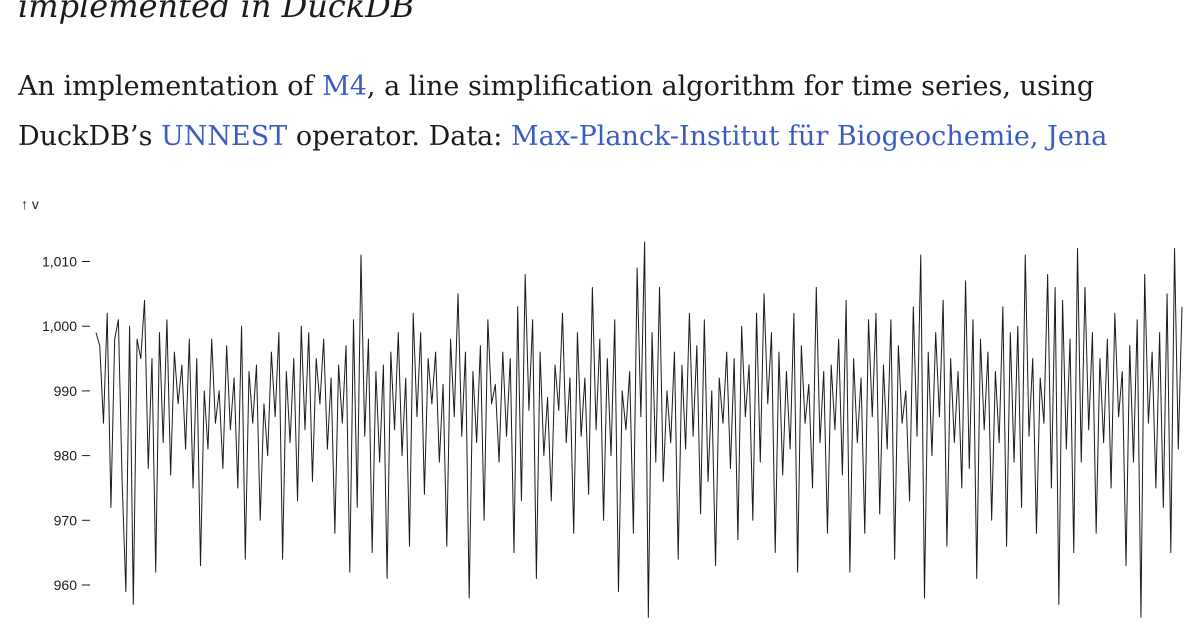  What do you see at coordinates (399, 136) in the screenshot?
I see `description-text-3: operator. Data:` at bounding box center [399, 136].